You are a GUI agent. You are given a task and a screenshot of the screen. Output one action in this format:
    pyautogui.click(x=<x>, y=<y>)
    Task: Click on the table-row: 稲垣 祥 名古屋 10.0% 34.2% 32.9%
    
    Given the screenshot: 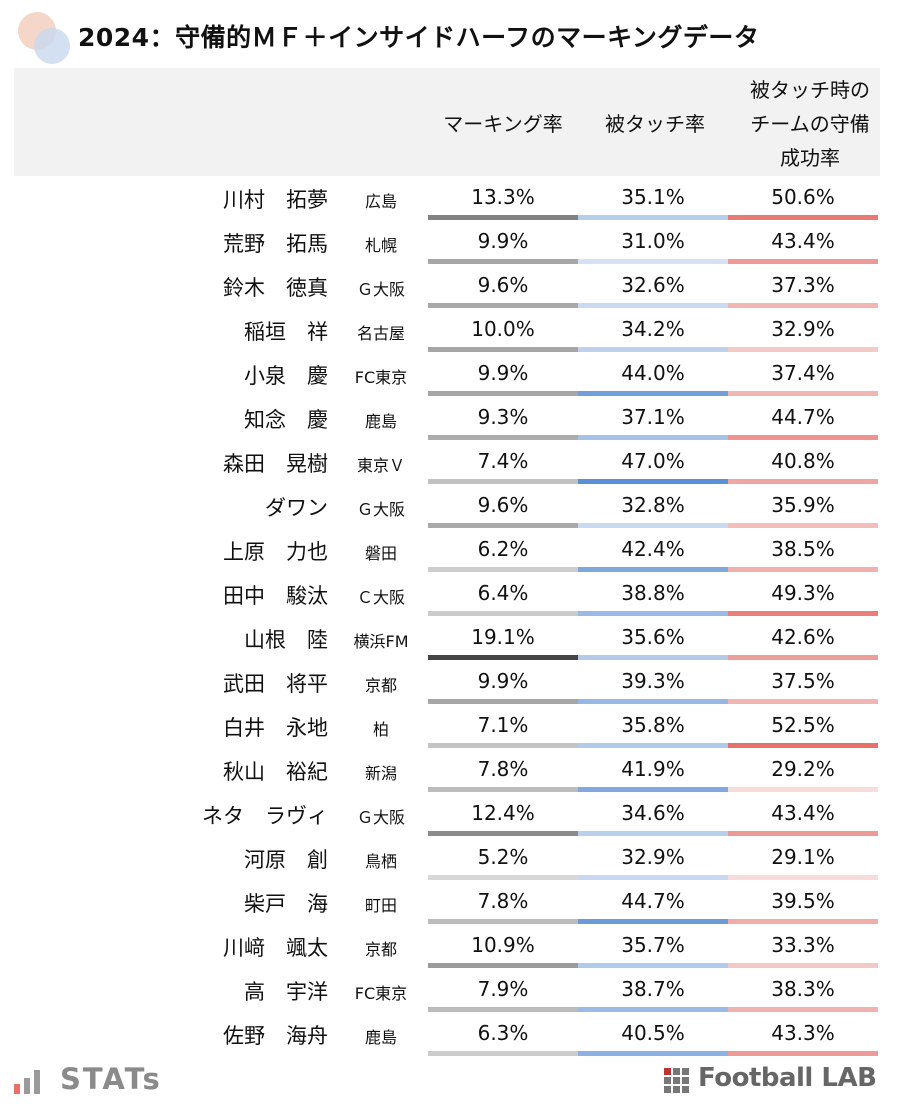 What is the action you would take?
    pyautogui.click(x=447, y=330)
    